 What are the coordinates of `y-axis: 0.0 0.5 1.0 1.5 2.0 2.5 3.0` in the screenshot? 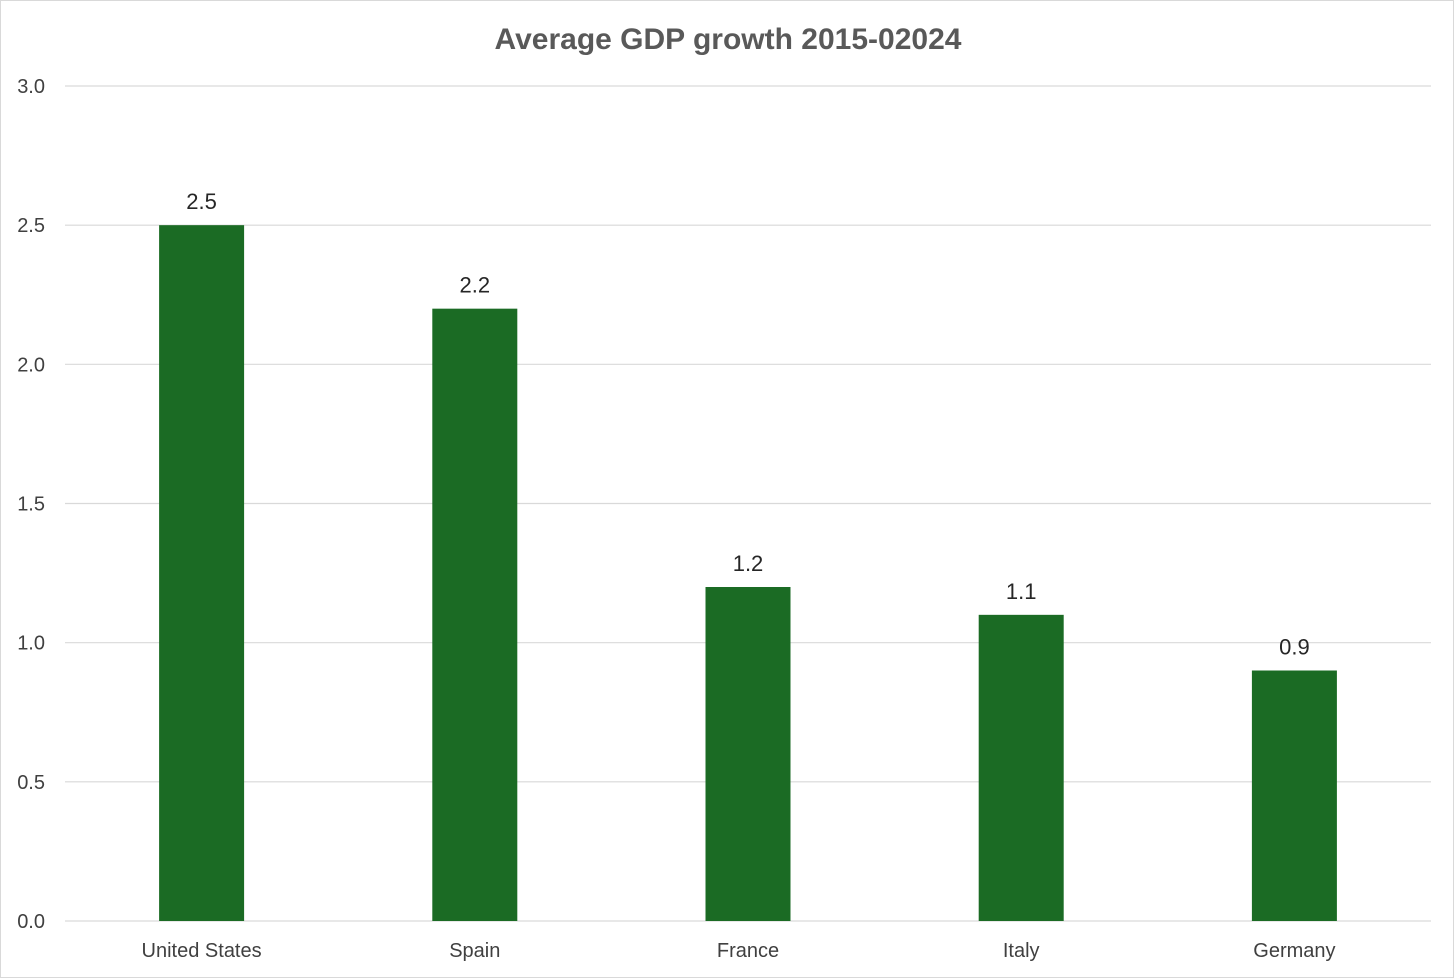 It's located at (31, 504).